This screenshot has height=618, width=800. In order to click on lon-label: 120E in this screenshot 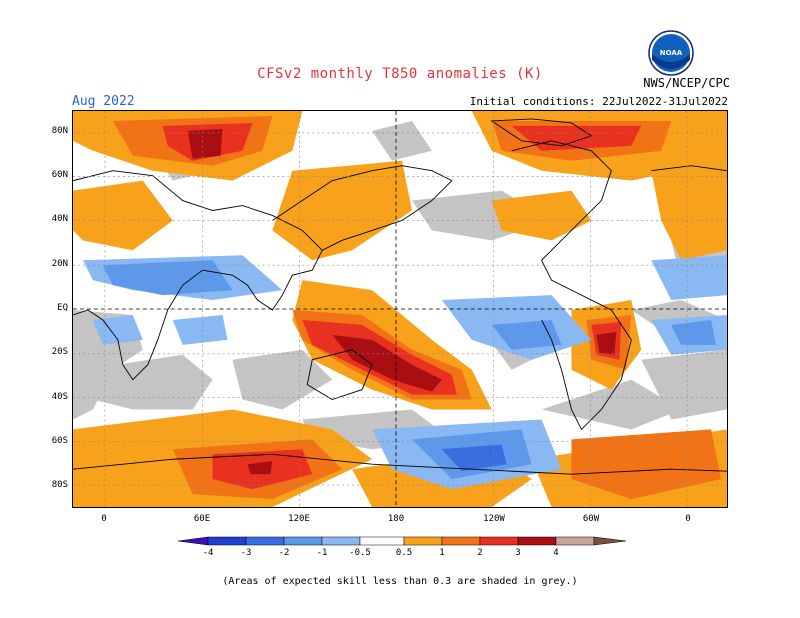, I will do `click(299, 519)`.